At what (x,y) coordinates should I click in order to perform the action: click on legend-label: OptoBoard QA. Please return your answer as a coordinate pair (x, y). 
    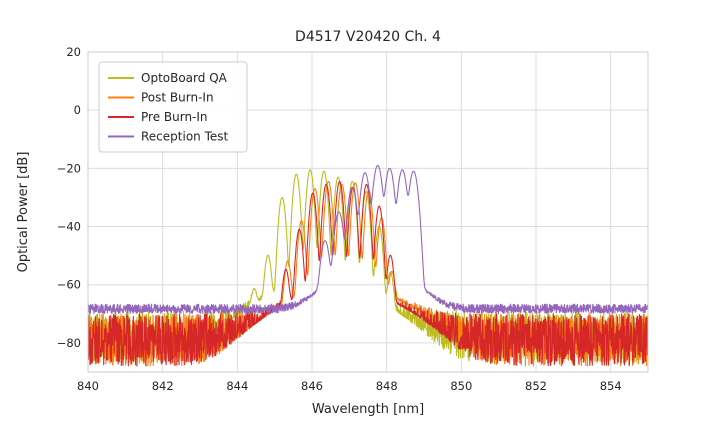
    Looking at the image, I should click on (184, 78).